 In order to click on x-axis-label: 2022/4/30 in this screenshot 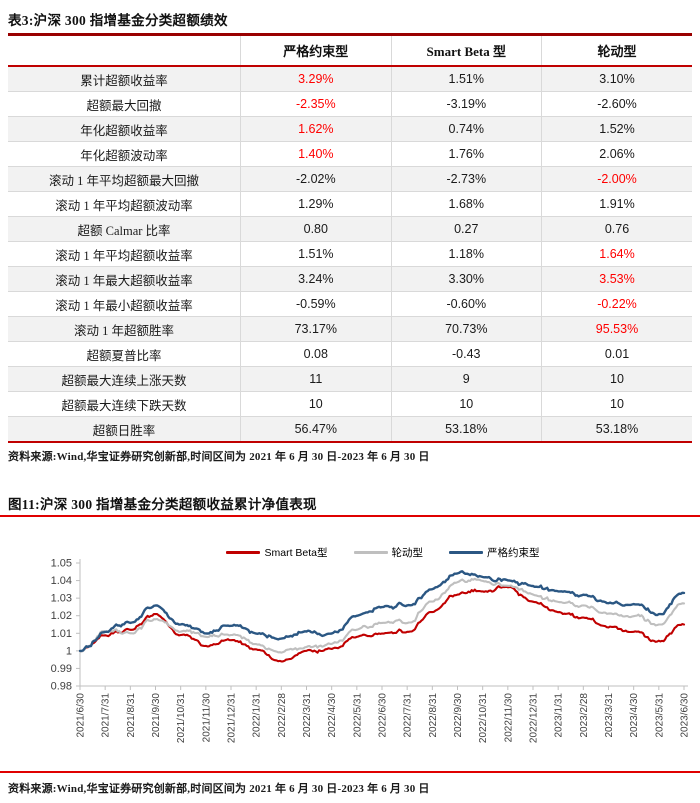, I will do `click(332, 715)`.